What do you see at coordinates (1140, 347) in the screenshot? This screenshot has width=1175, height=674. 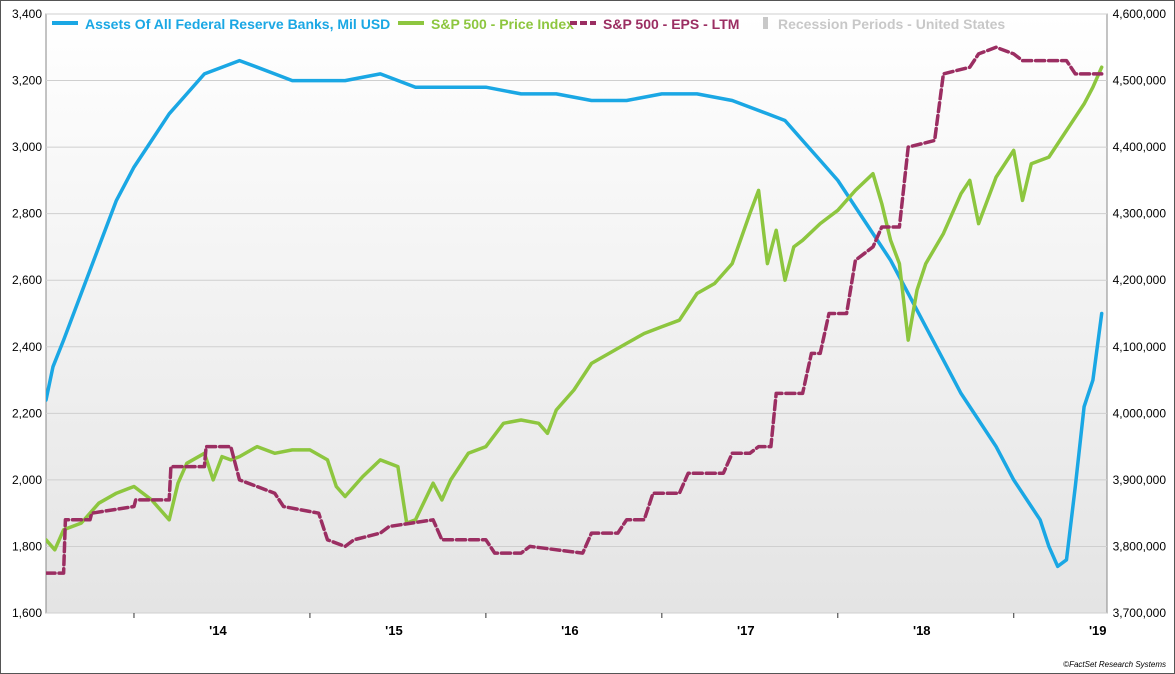 I see `y-right-tick-label: 4,100,000` at bounding box center [1140, 347].